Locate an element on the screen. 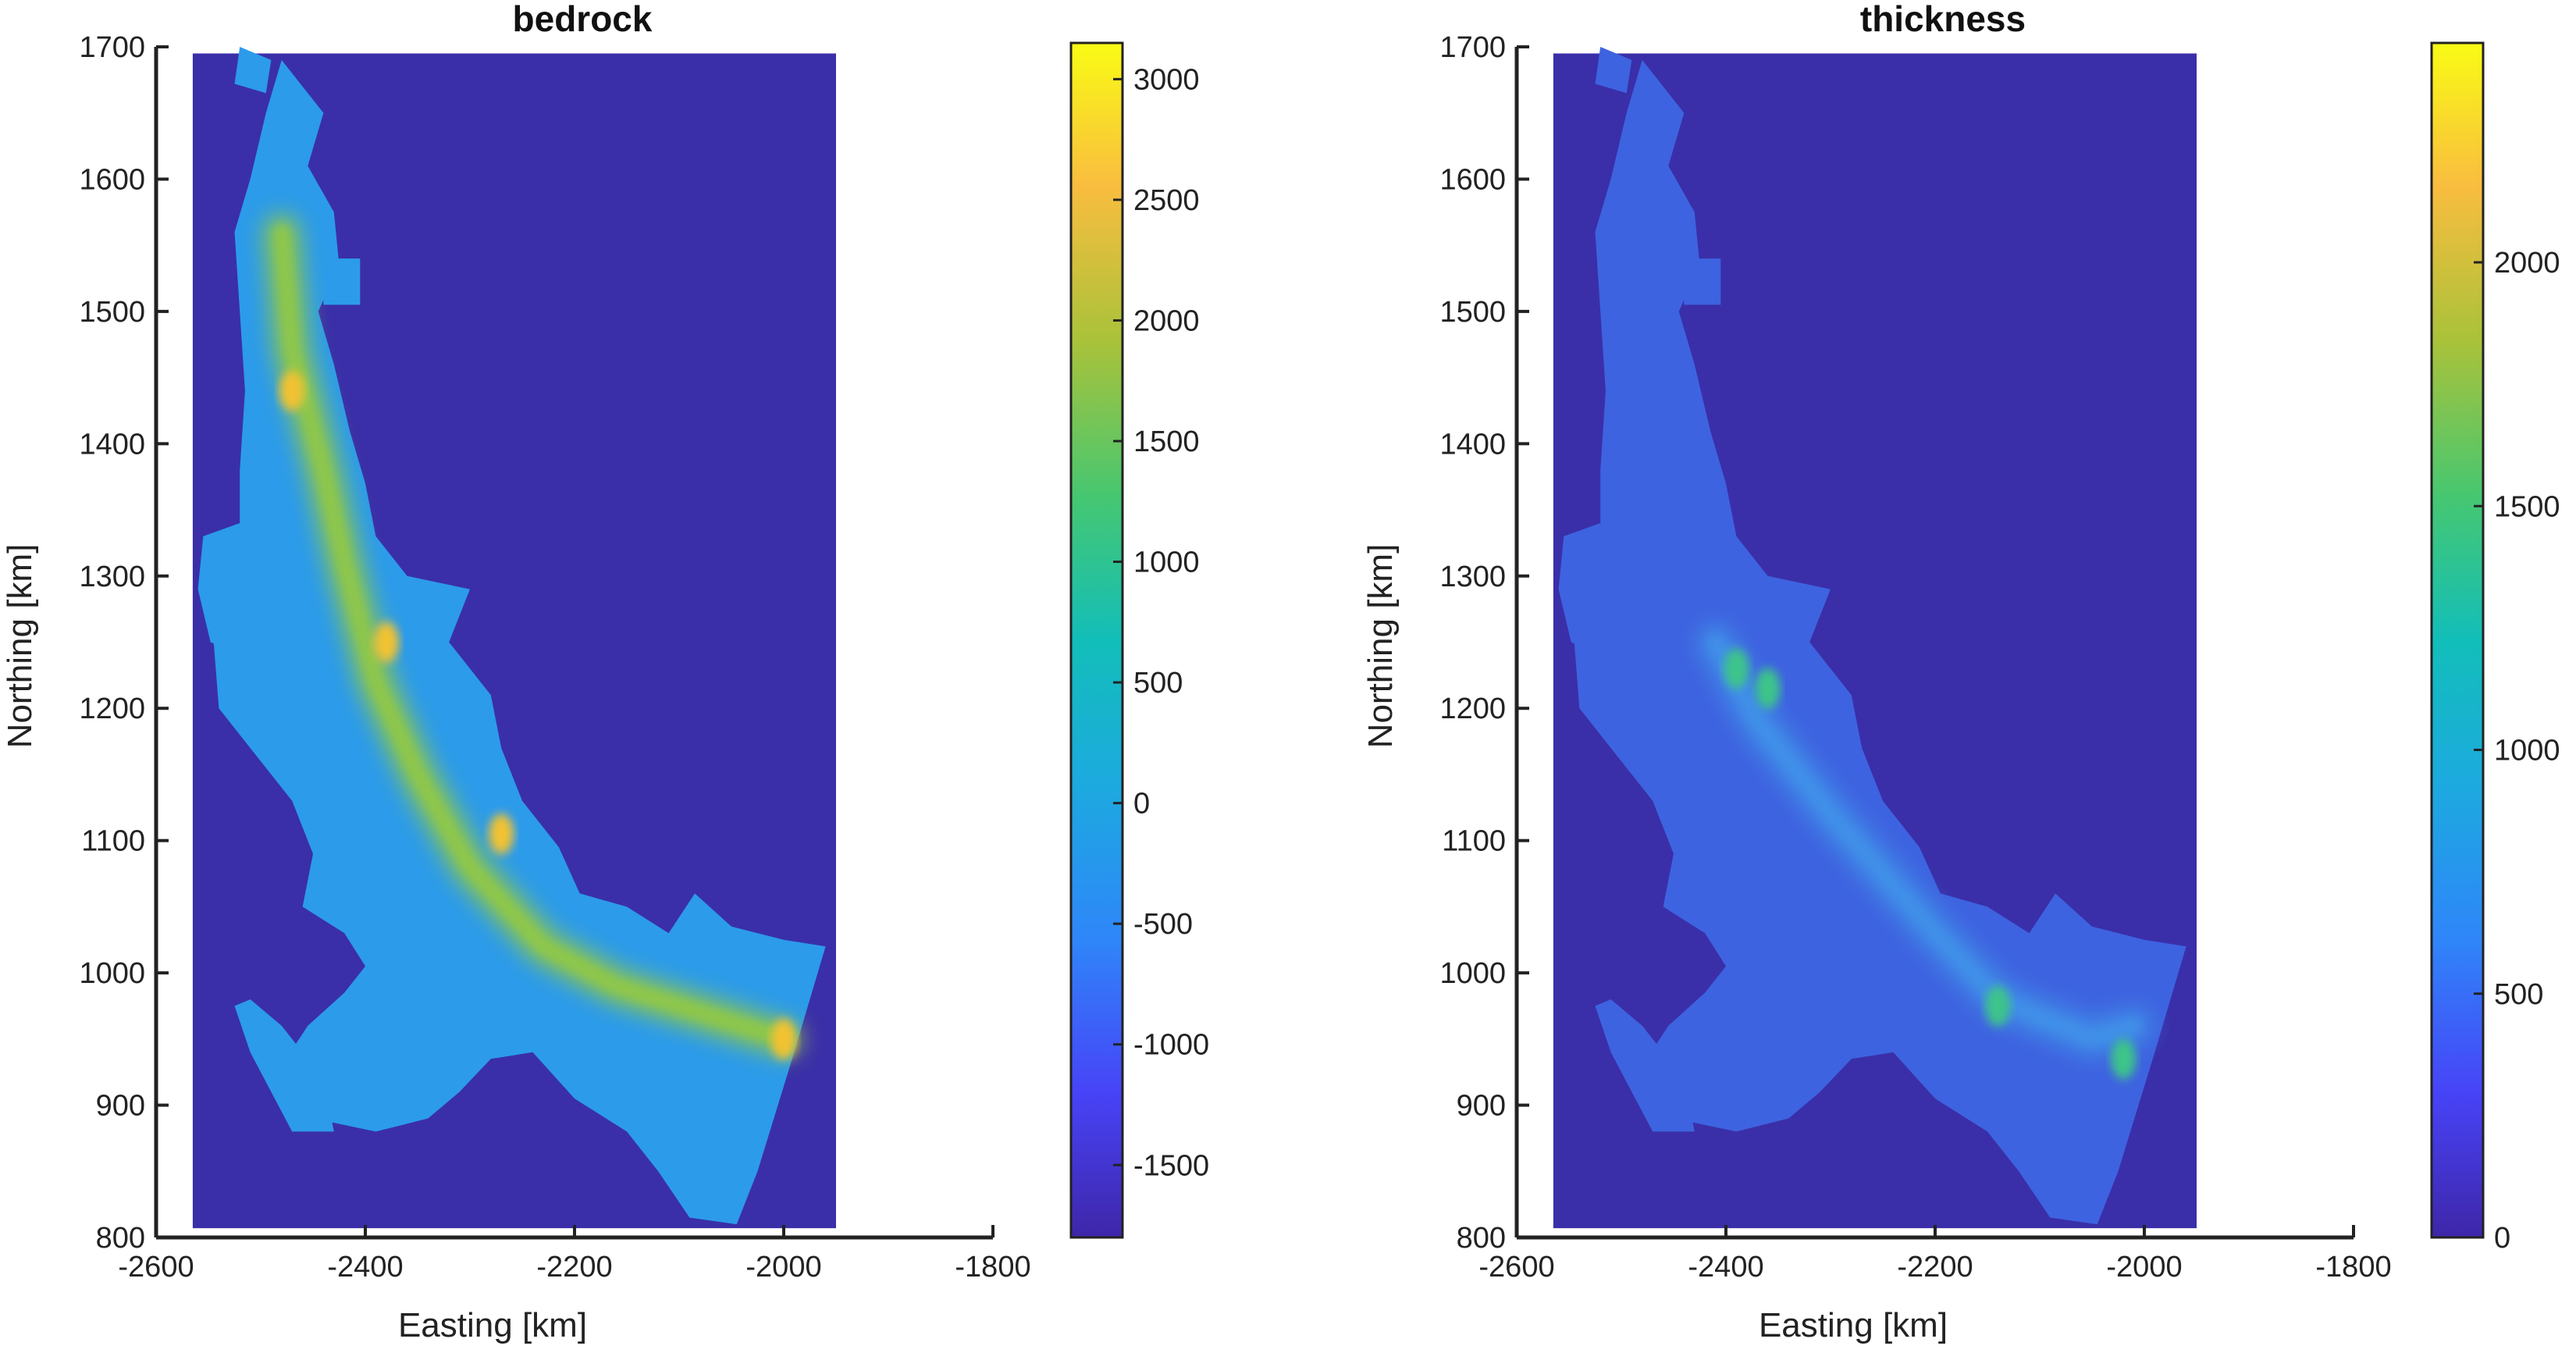 The image size is (2576, 1353). panel-title-bedrock: bedrock is located at coordinates (583, 19).